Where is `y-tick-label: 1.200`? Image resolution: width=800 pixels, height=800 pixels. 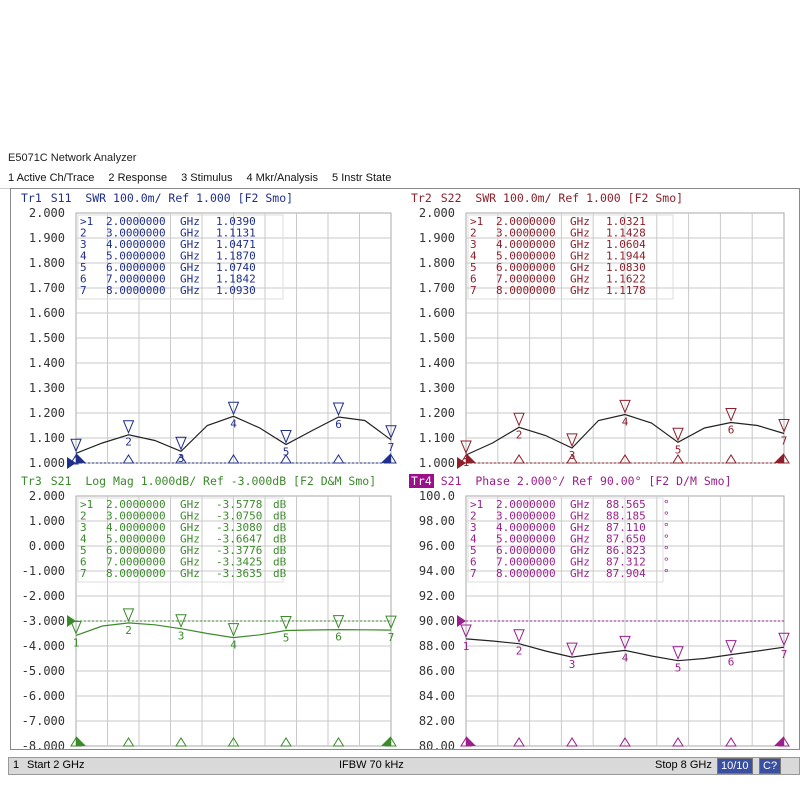 y-tick-label: 1.200 is located at coordinates (437, 413).